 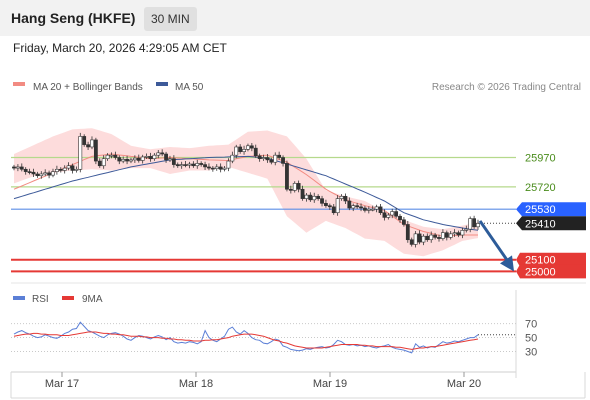 What do you see at coordinates (246, 340) in the screenshot?
I see `rsi-ma-line` at bounding box center [246, 340].